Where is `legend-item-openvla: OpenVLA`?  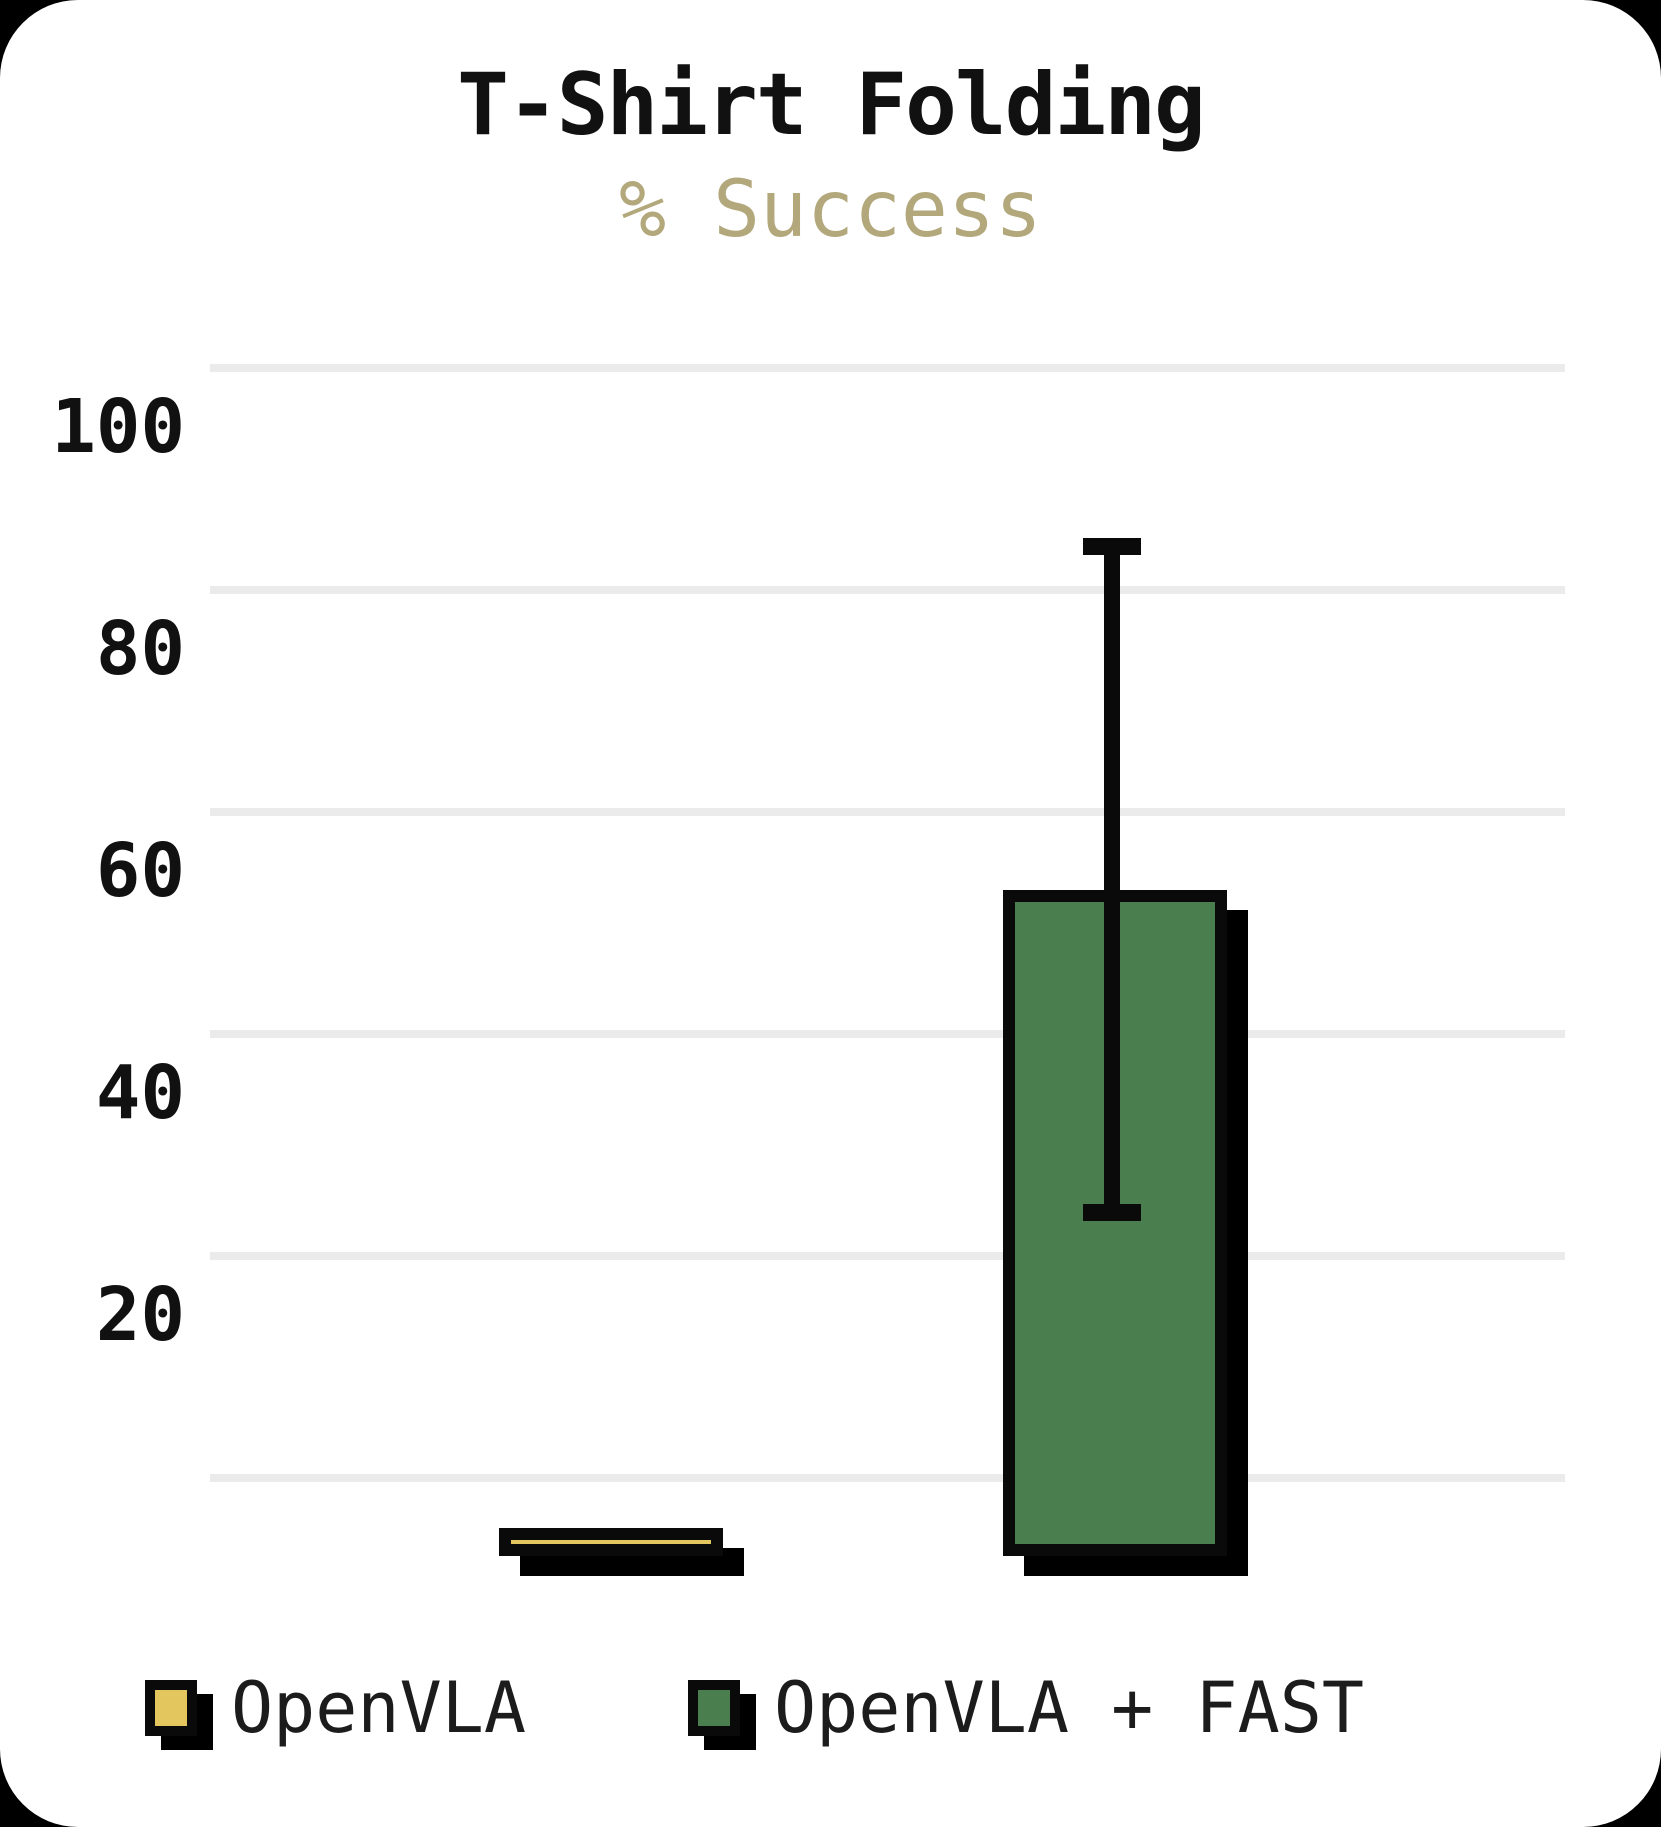 legend-item-openvla: OpenVLA is located at coordinates (335, 1708).